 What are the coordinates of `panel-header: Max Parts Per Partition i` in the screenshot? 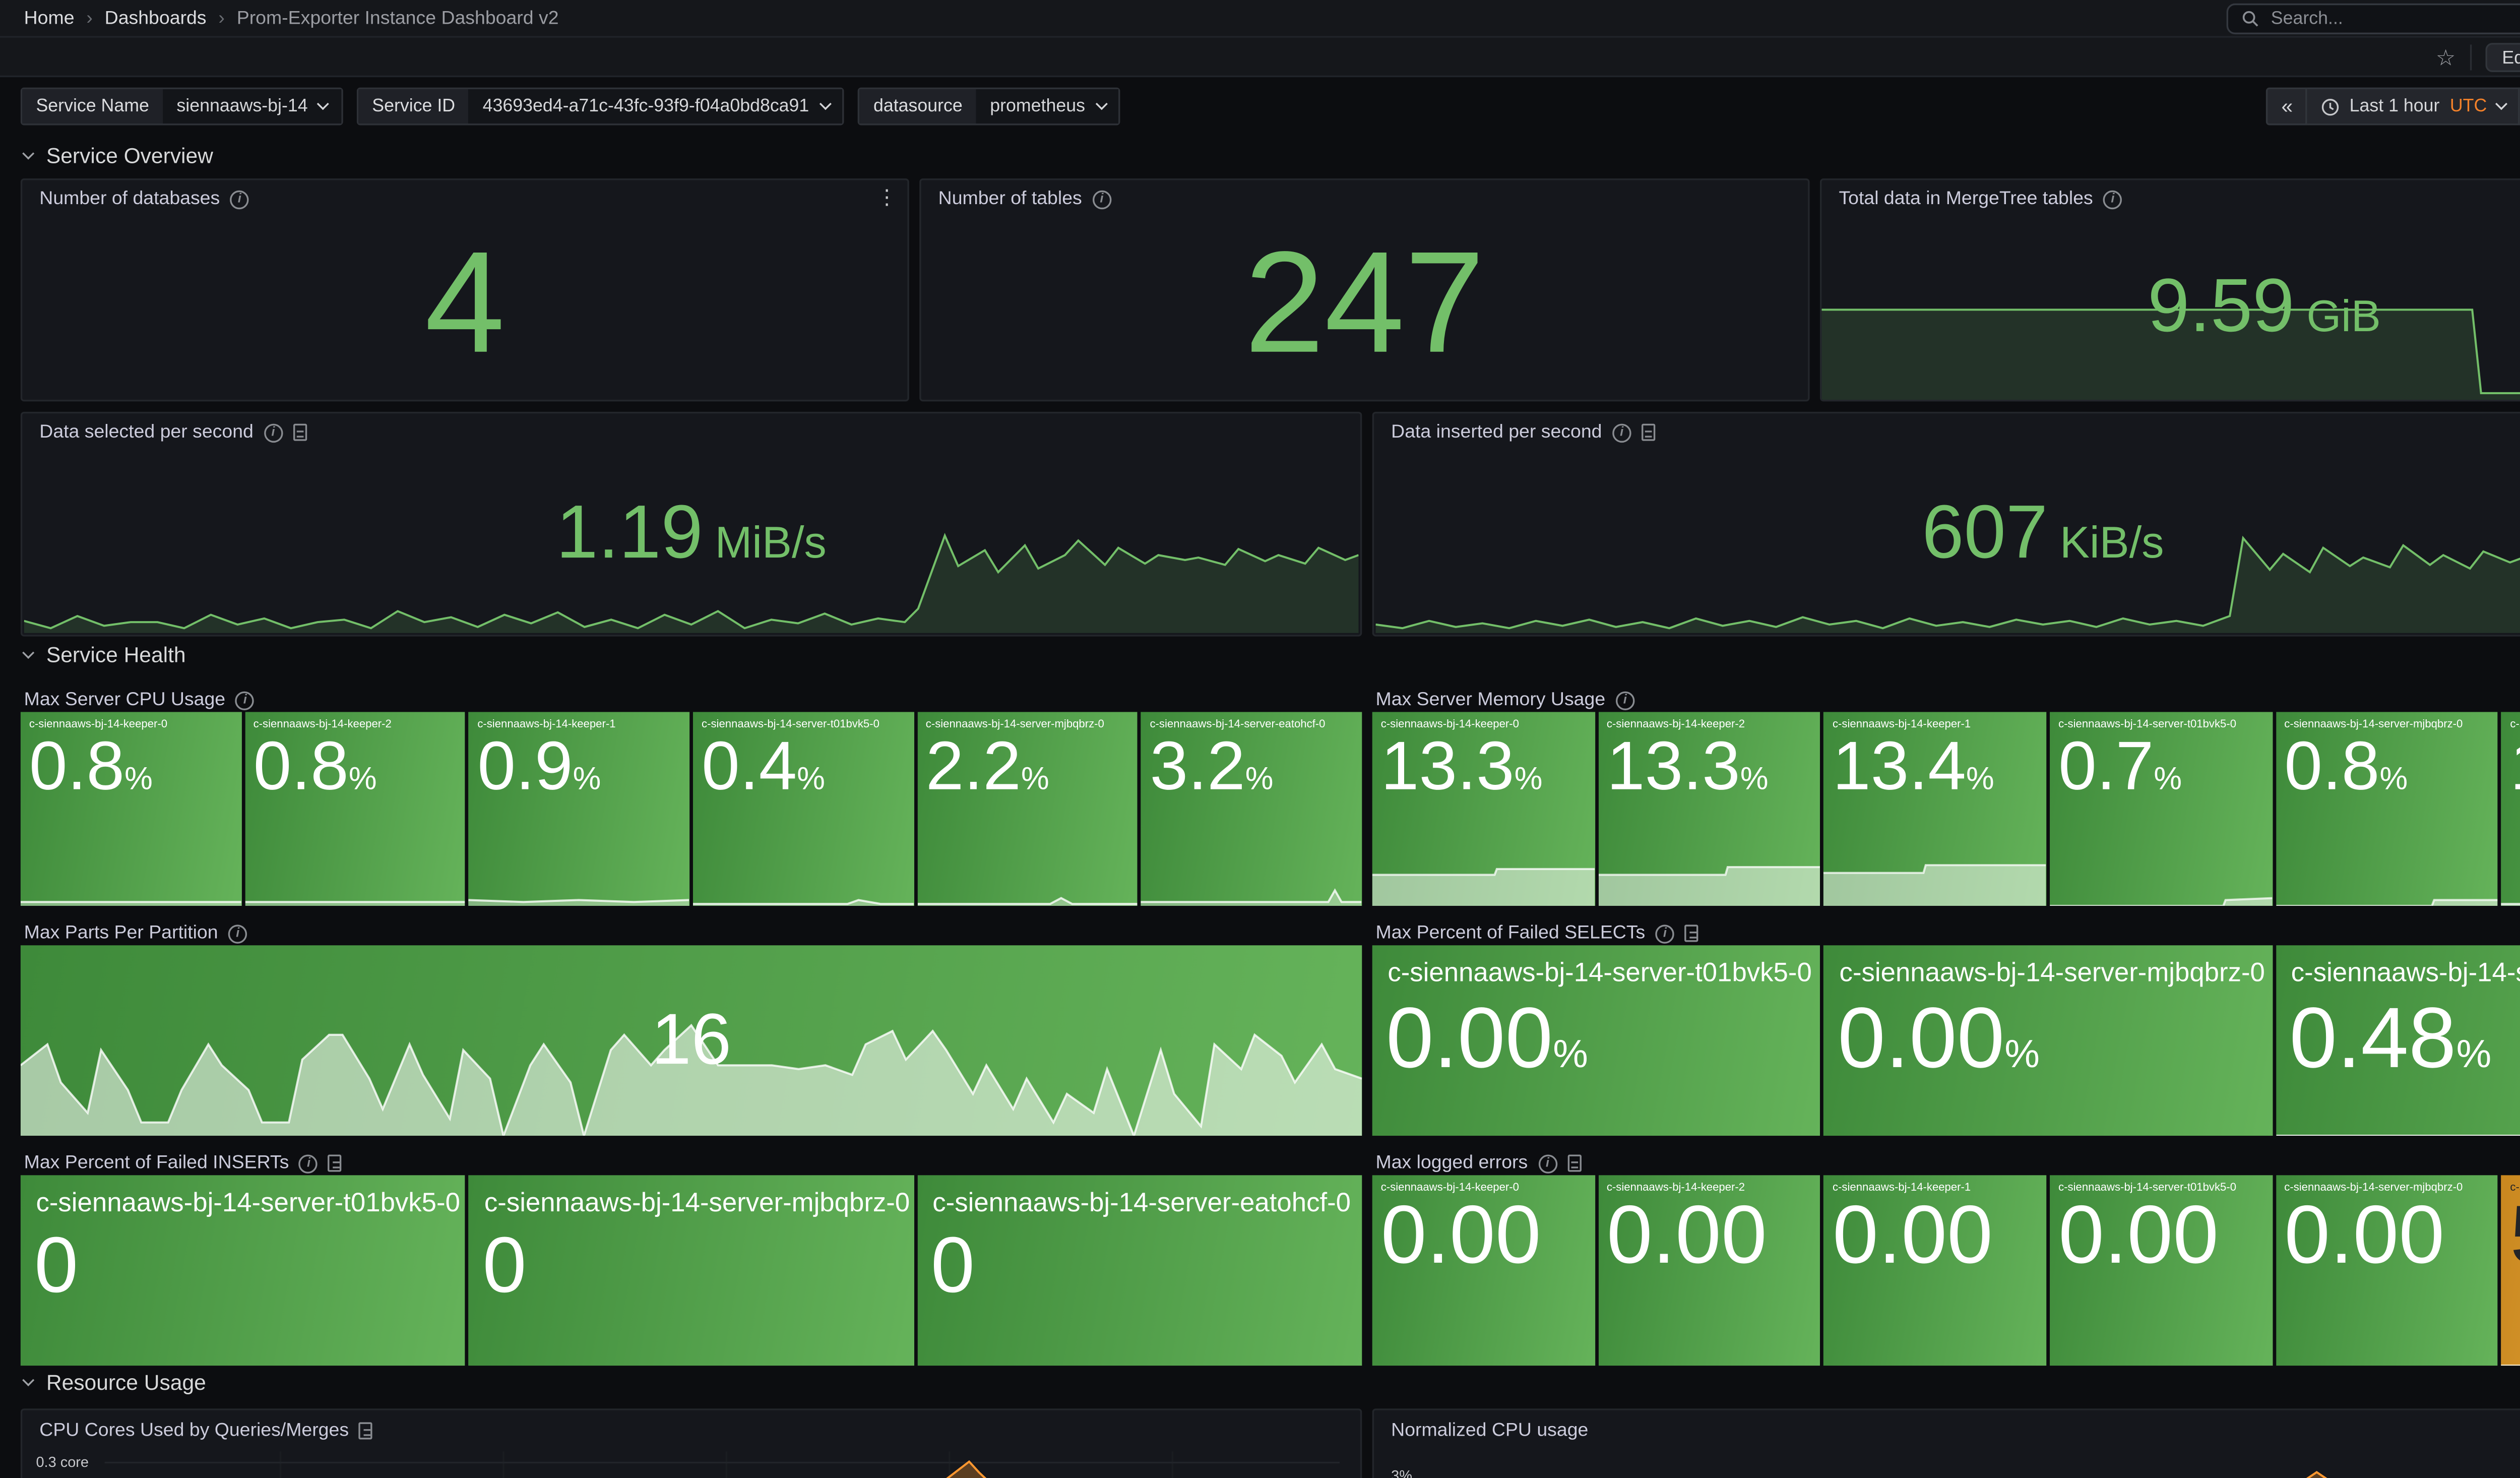 It's located at (136, 933).